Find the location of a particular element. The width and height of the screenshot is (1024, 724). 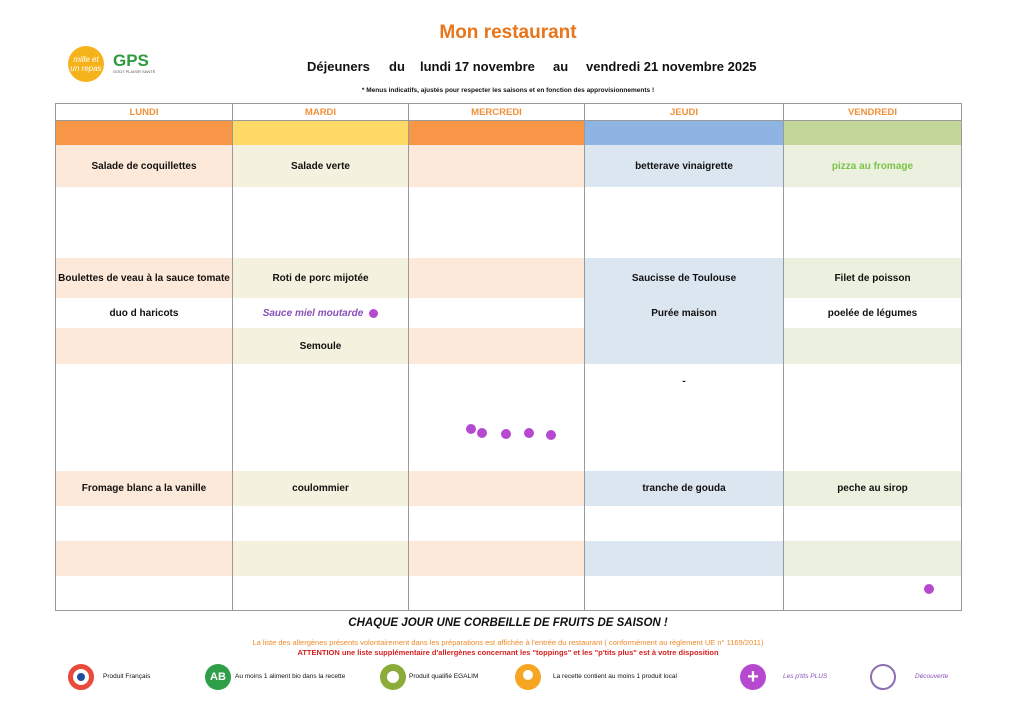

day-header: VENDREDI is located at coordinates (872, 112).